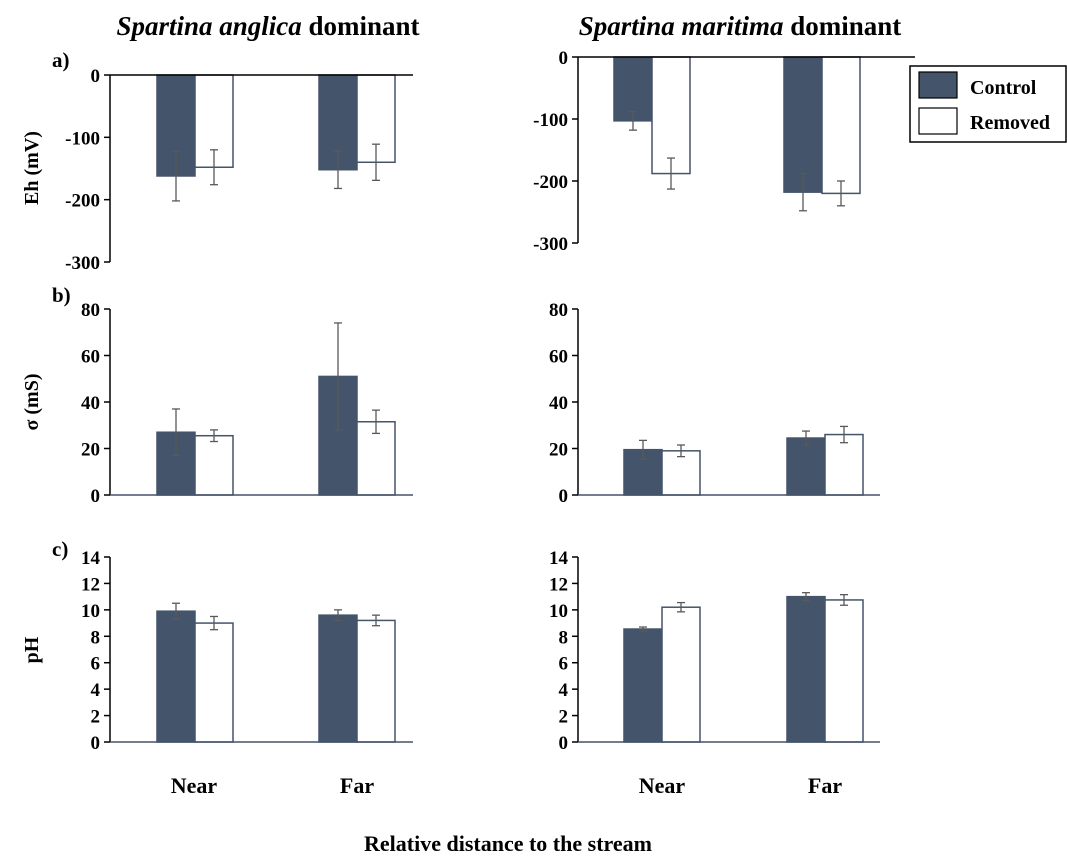 This screenshot has height=857, width=1067. Describe the element at coordinates (681, 26) in the screenshot. I see `title-right-species: Spartina maritima` at that location.